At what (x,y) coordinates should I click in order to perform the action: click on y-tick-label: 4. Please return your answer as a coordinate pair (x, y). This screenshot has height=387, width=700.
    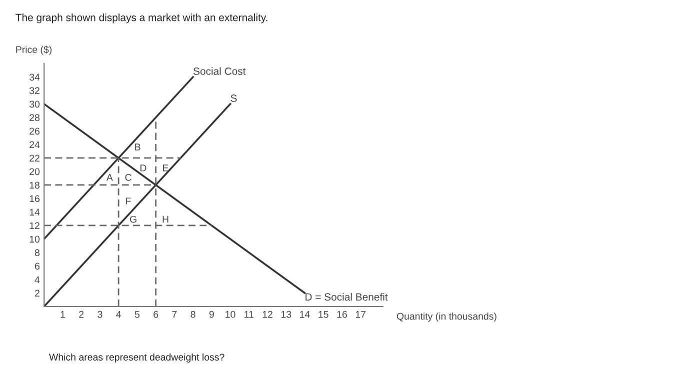
    Looking at the image, I should click on (37, 280).